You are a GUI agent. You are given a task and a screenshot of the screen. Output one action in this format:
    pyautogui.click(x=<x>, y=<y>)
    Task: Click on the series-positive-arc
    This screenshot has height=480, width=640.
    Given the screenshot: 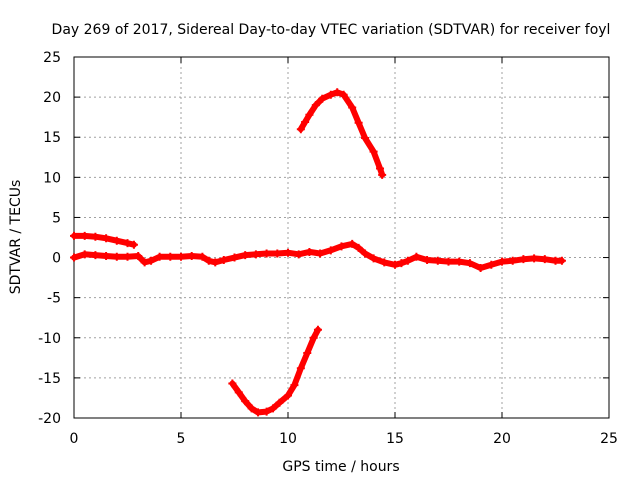 What is the action you would take?
    pyautogui.click(x=341, y=133)
    